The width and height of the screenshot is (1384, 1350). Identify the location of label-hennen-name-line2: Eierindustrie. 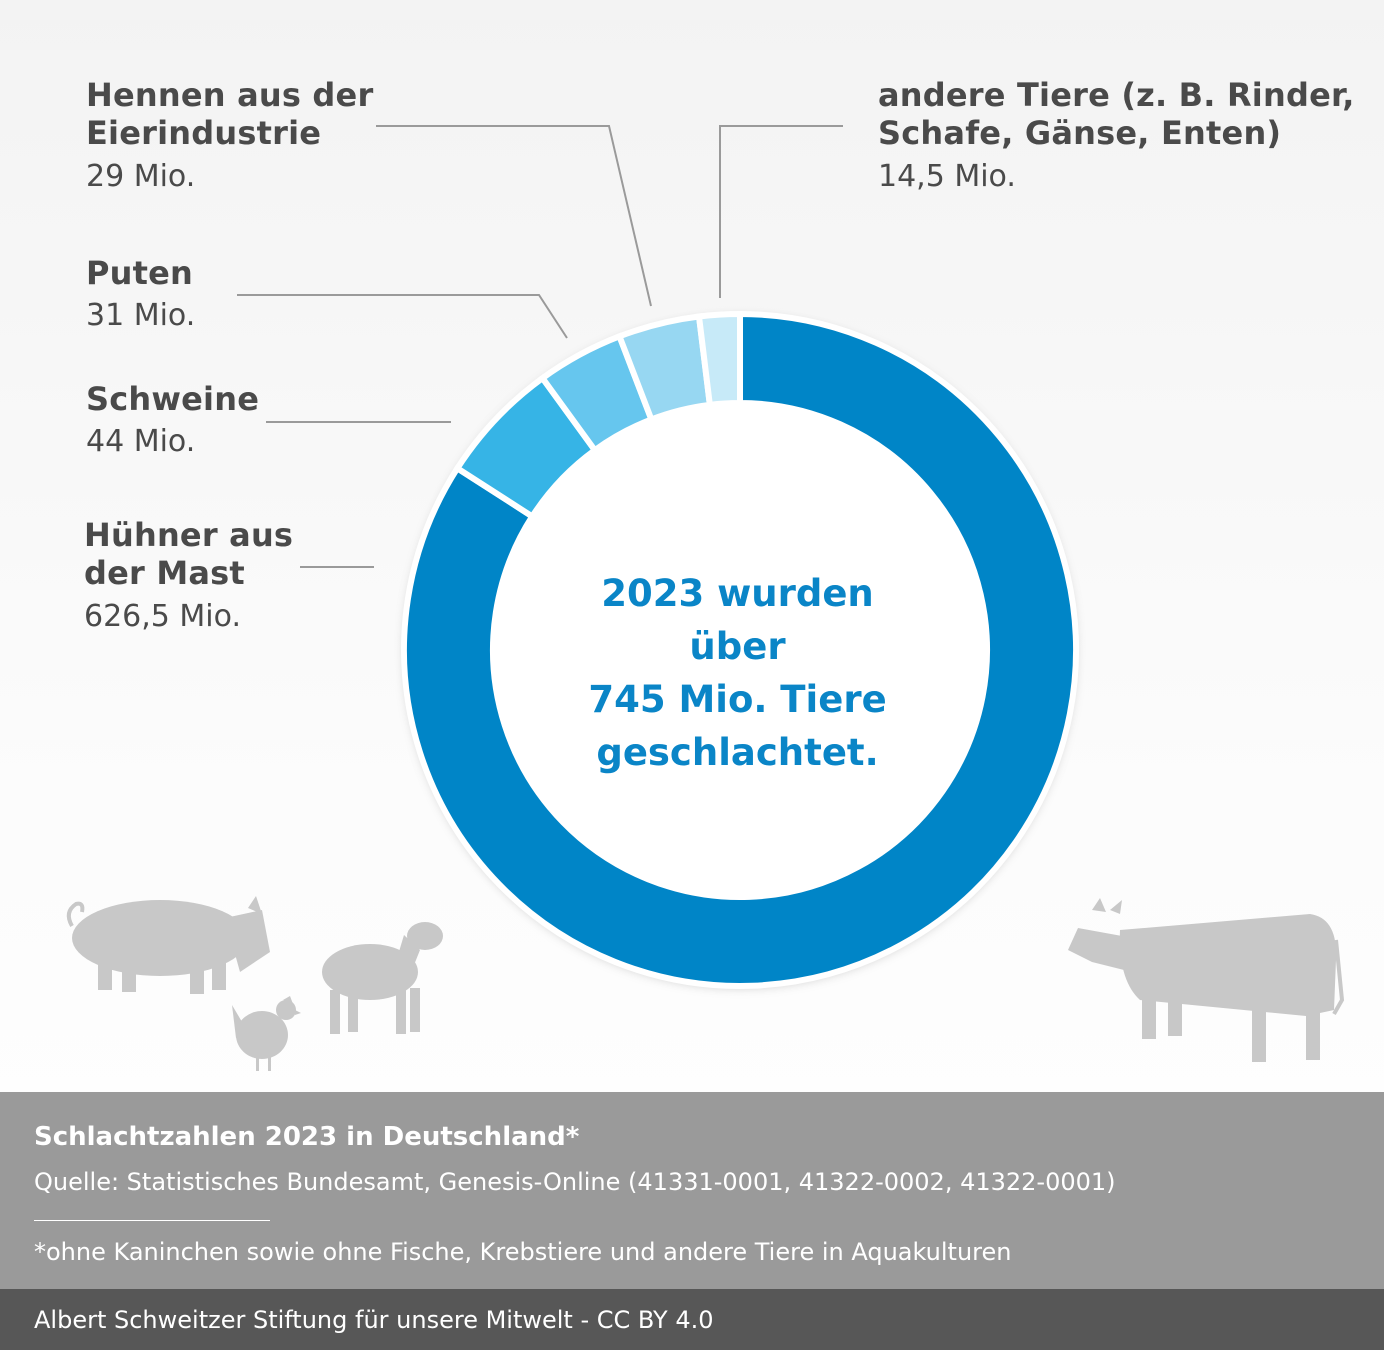
(204, 133).